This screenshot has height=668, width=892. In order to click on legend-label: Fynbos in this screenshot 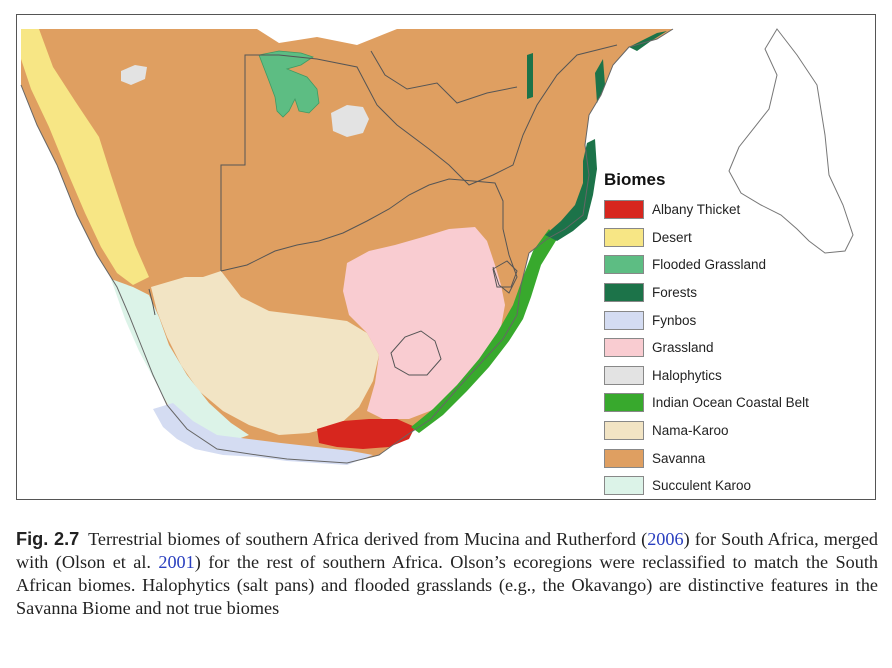, I will do `click(674, 320)`.